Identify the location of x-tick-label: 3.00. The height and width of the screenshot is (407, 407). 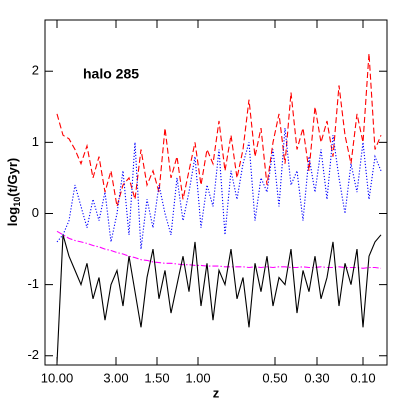
(115, 377).